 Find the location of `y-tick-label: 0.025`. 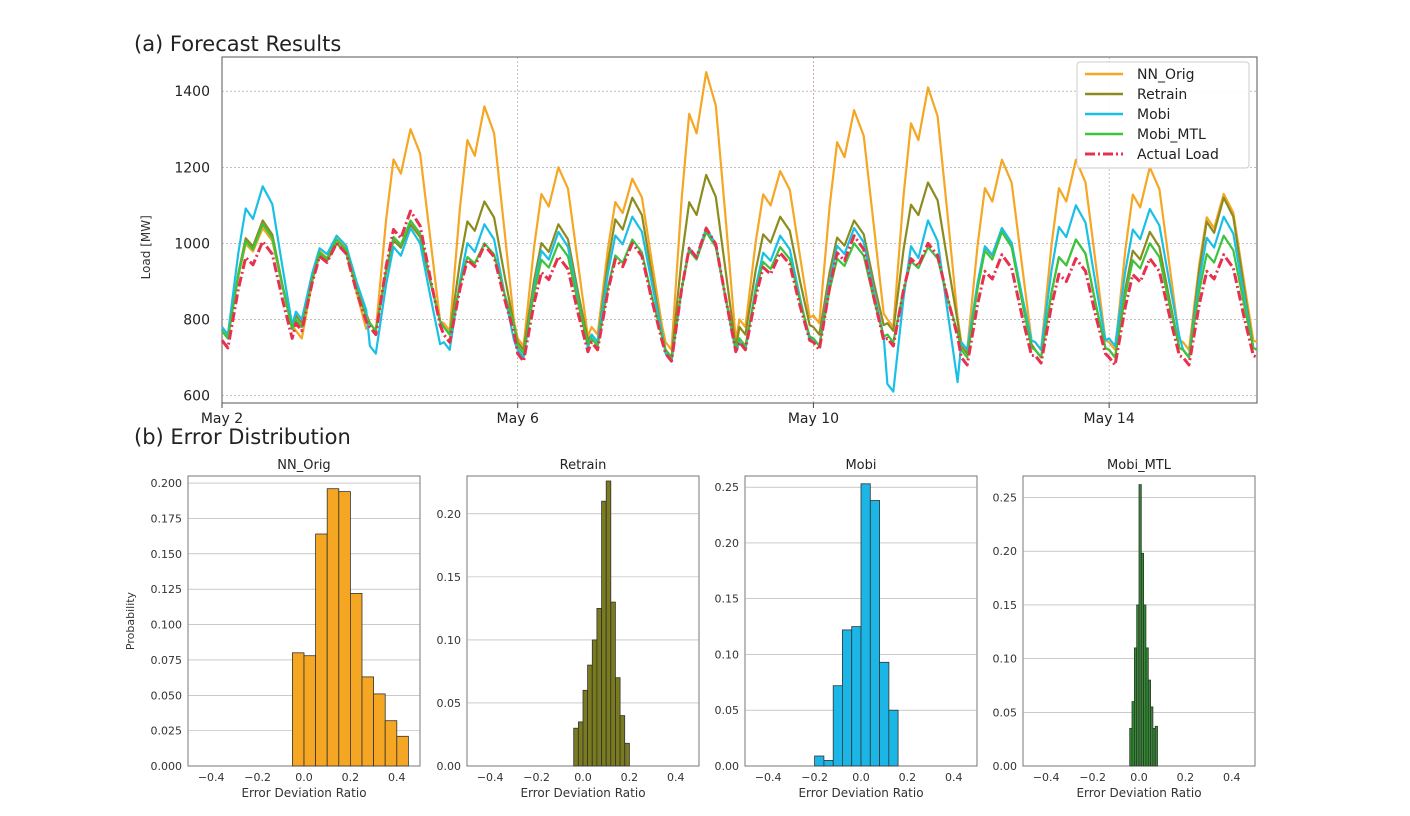

y-tick-label: 0.025 is located at coordinates (167, 731).